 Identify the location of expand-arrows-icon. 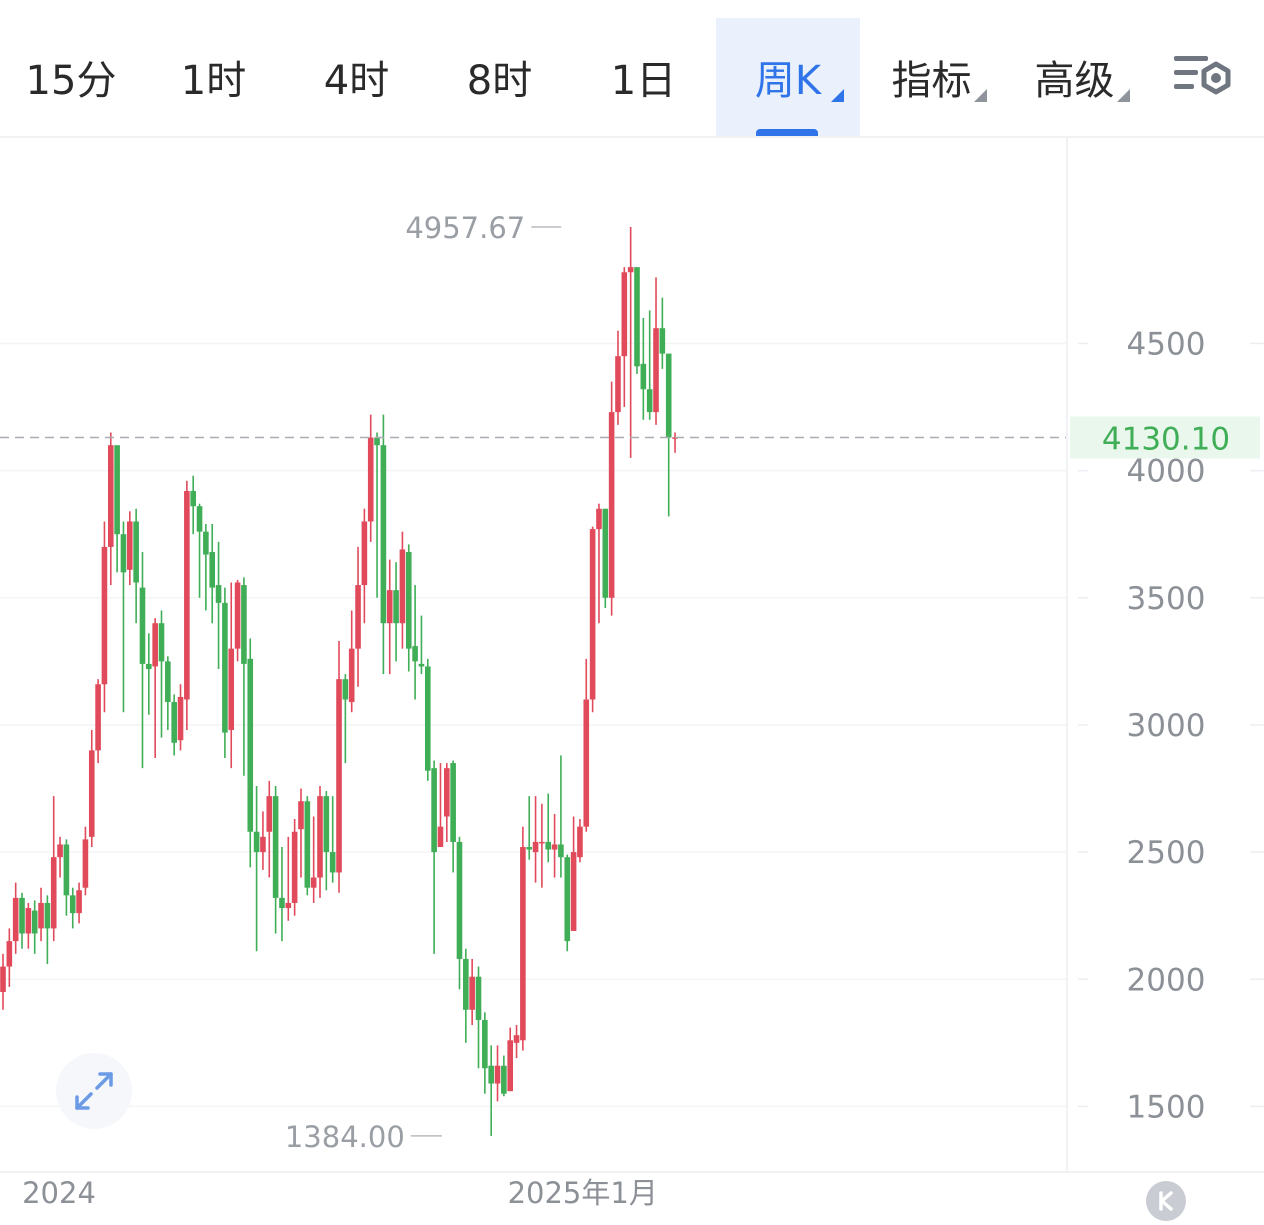
(94, 1091).